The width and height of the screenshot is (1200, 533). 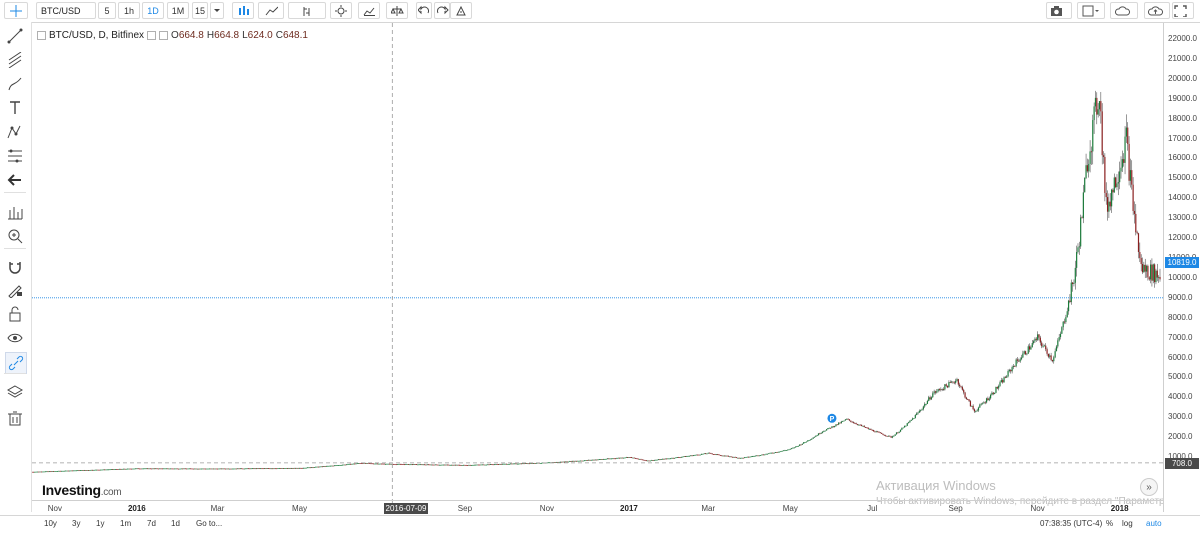 I want to click on settings-icon, so click(x=341, y=10).